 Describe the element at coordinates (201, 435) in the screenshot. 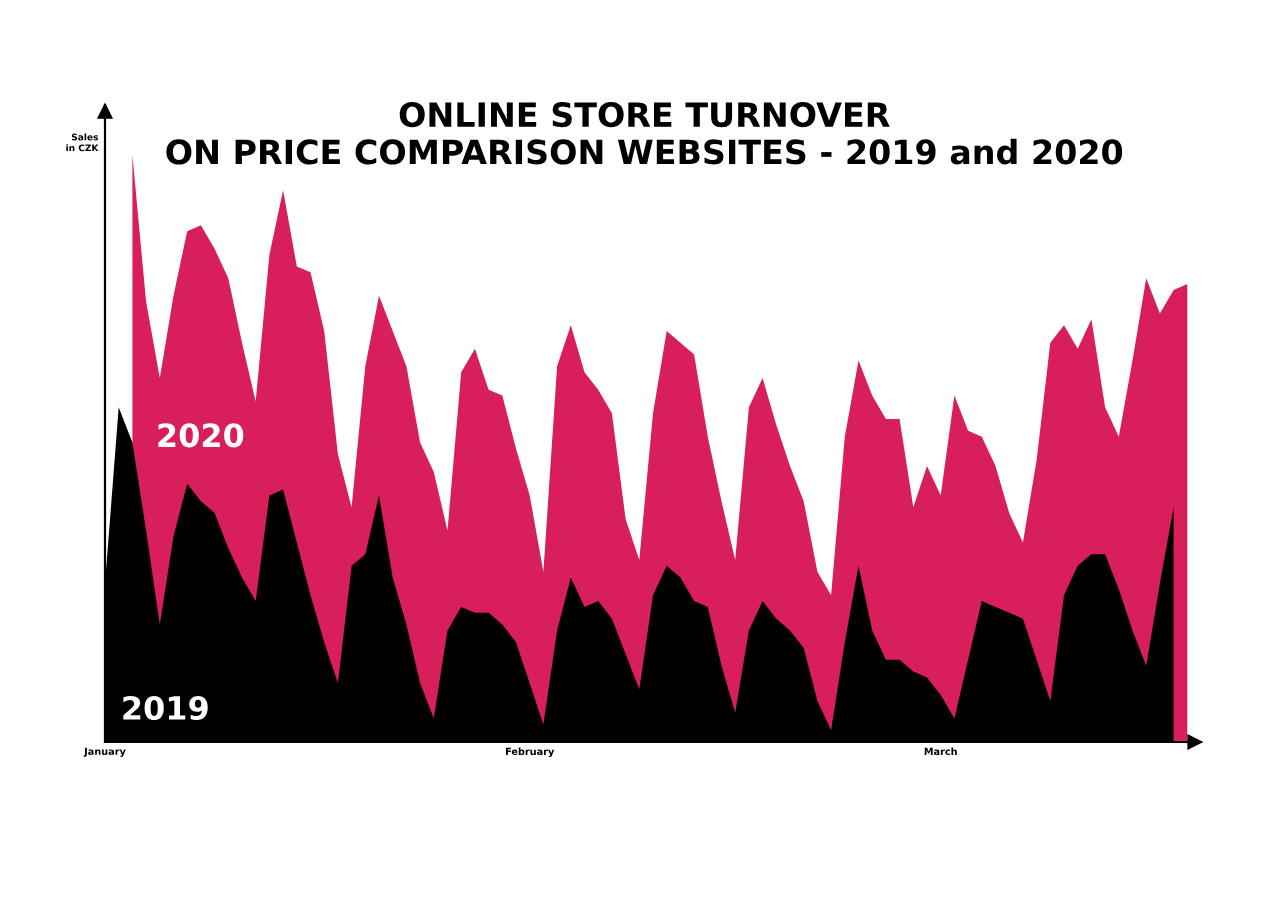

I see `series-label: 2020` at that location.